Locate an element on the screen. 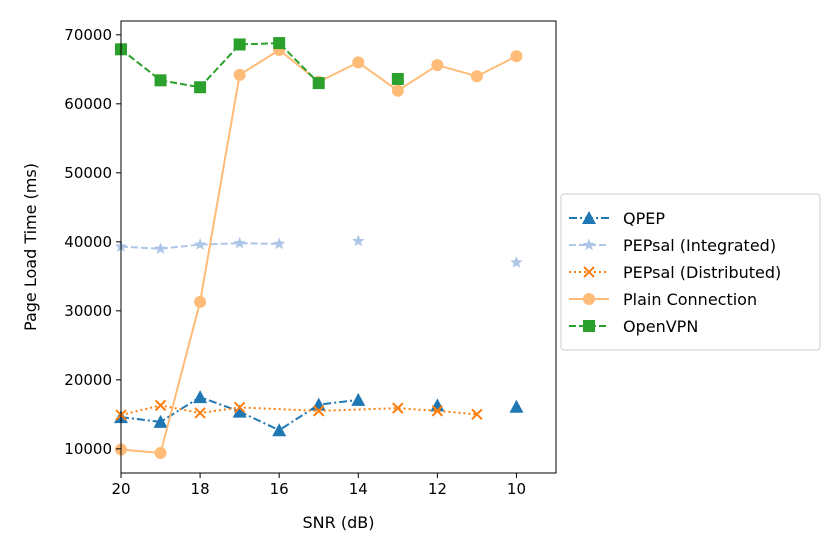 This screenshot has width=830, height=554. legend-item: PEPsal (Distributed) is located at coordinates (675, 272).